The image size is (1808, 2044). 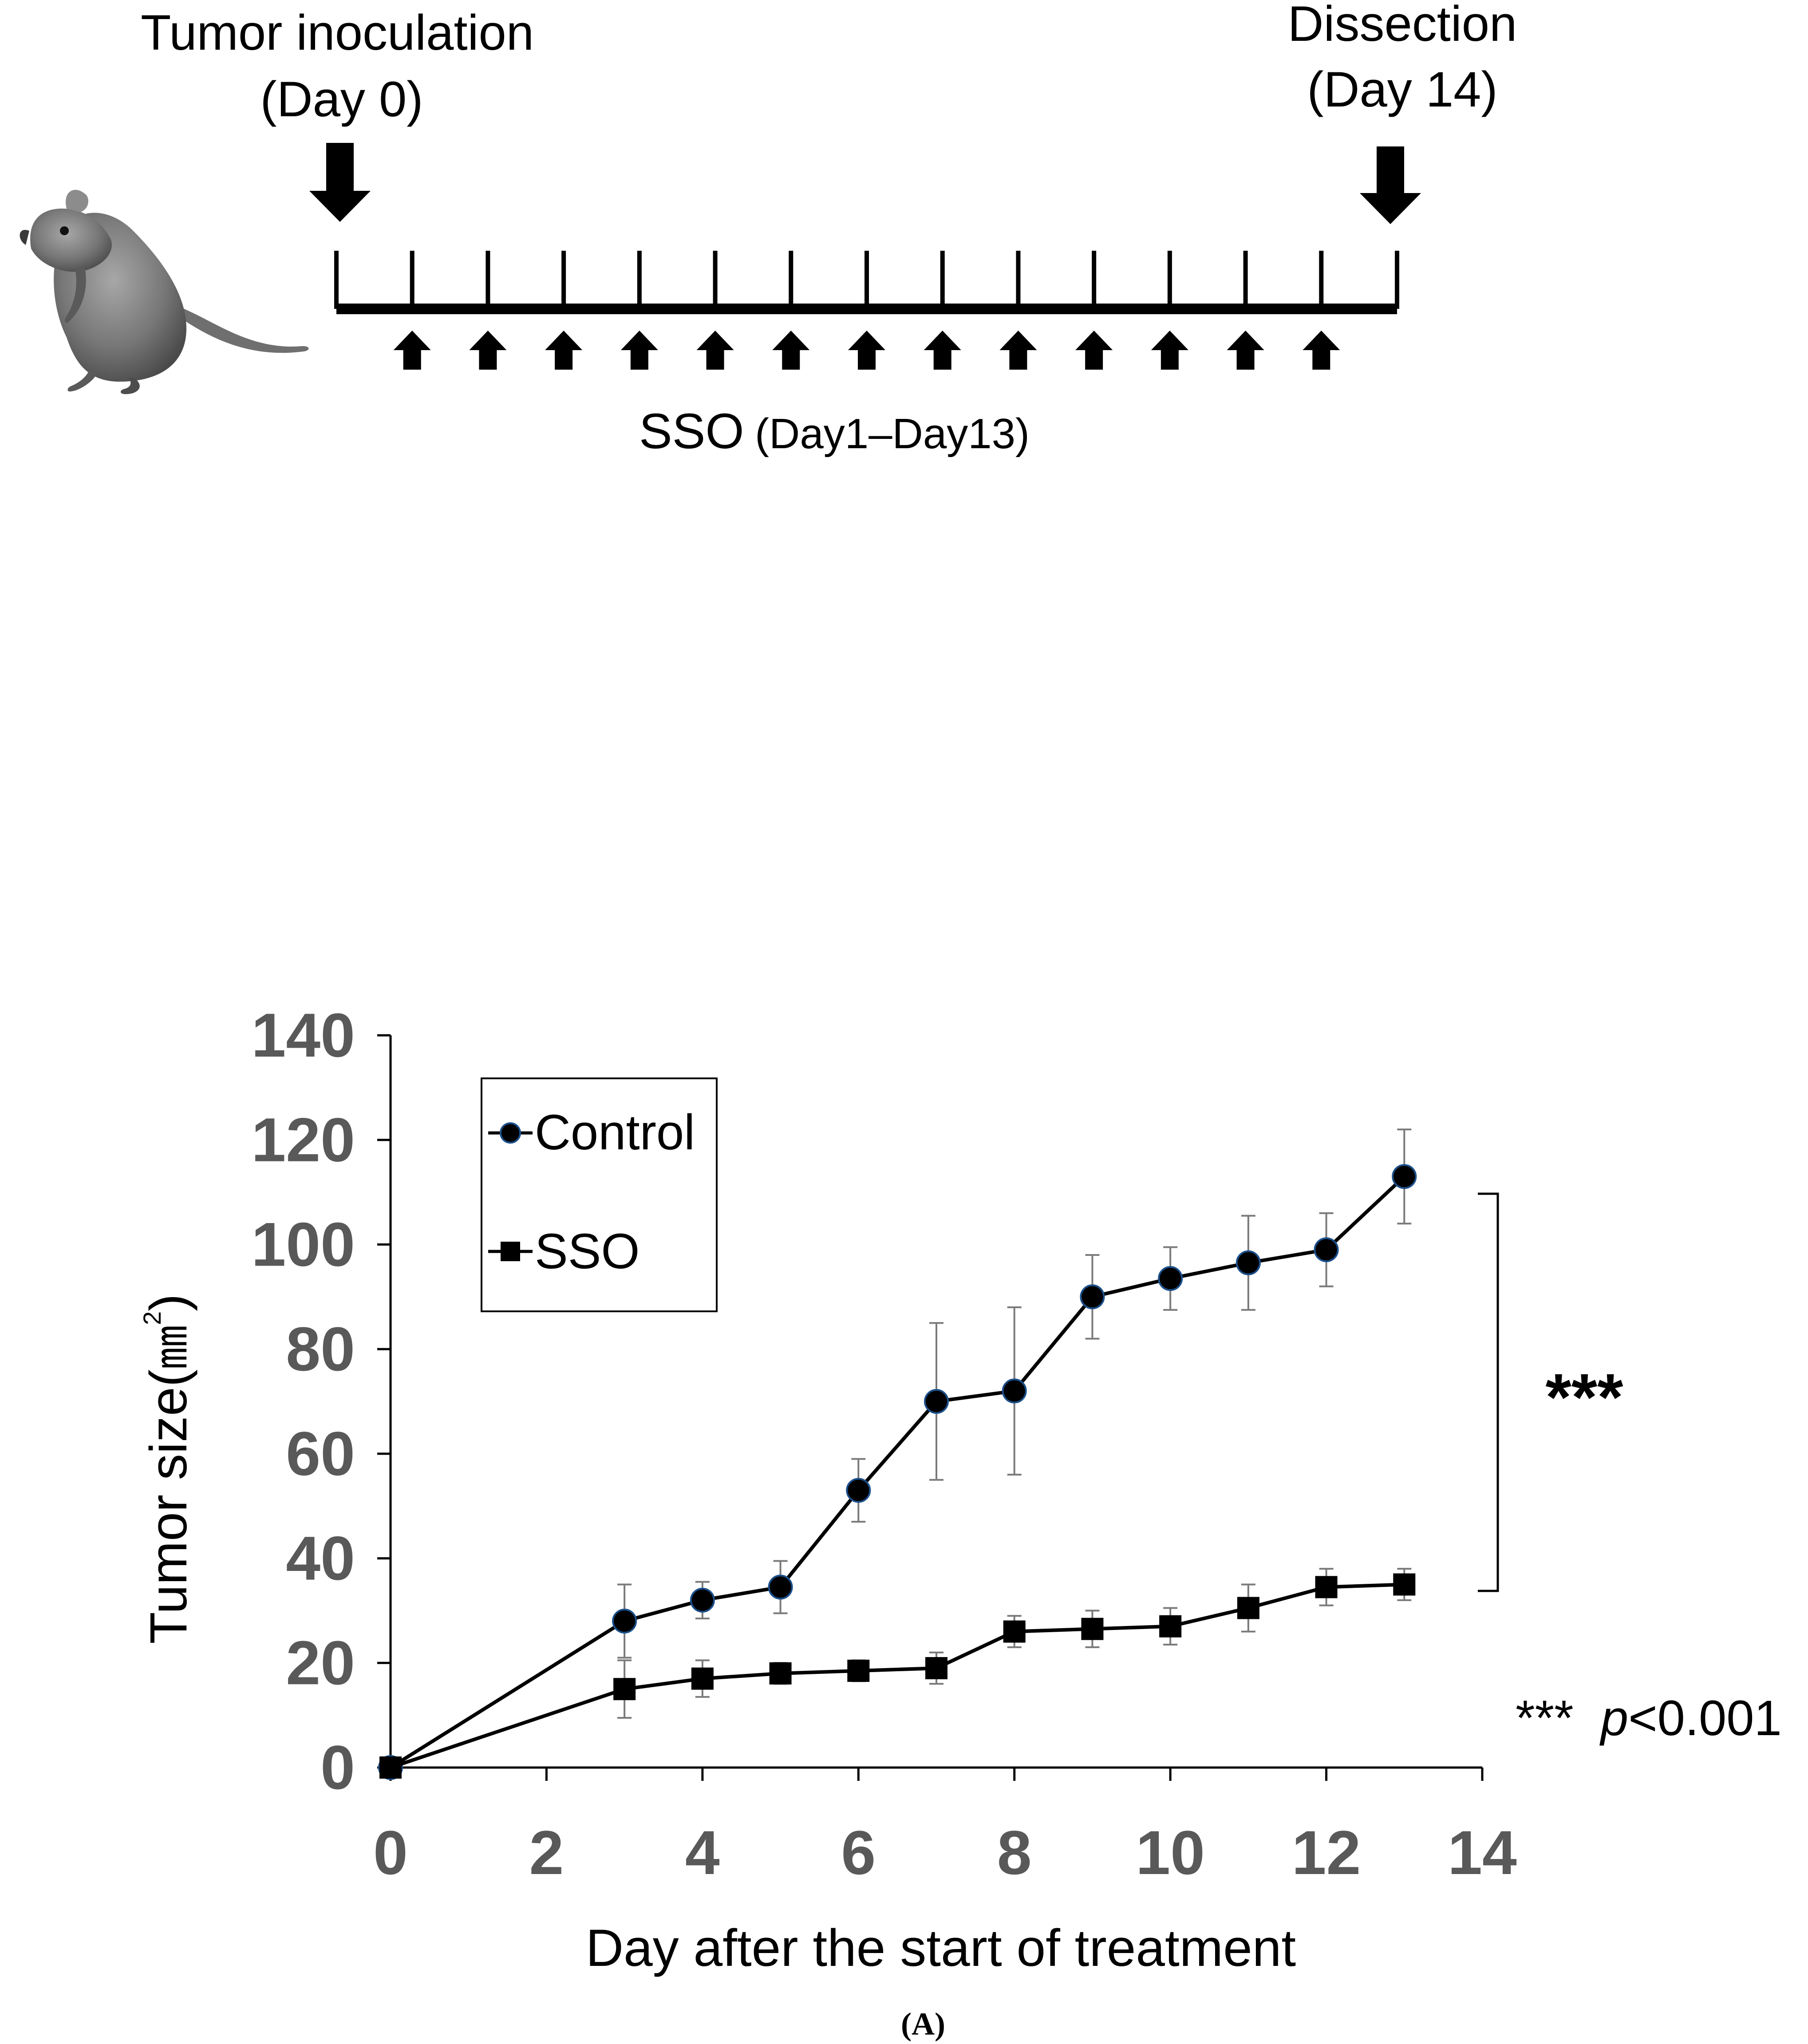 What do you see at coordinates (1170, 1852) in the screenshot?
I see `x-tick-label: 10` at bounding box center [1170, 1852].